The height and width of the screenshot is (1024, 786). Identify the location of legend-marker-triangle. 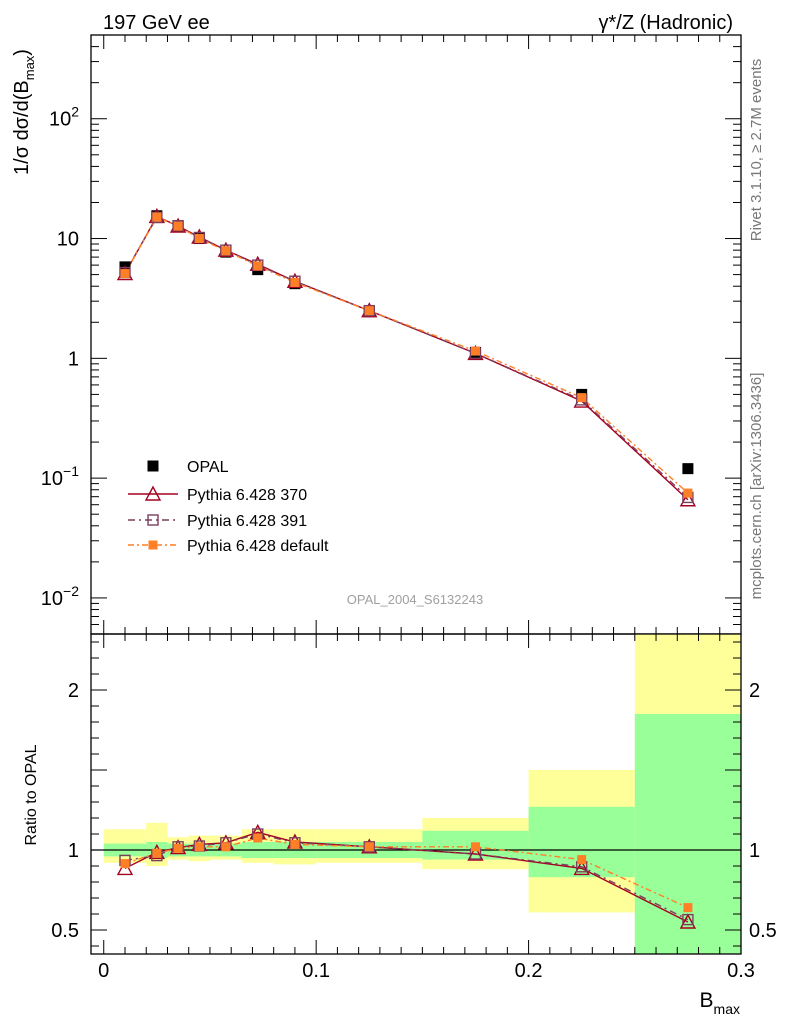
(153, 493).